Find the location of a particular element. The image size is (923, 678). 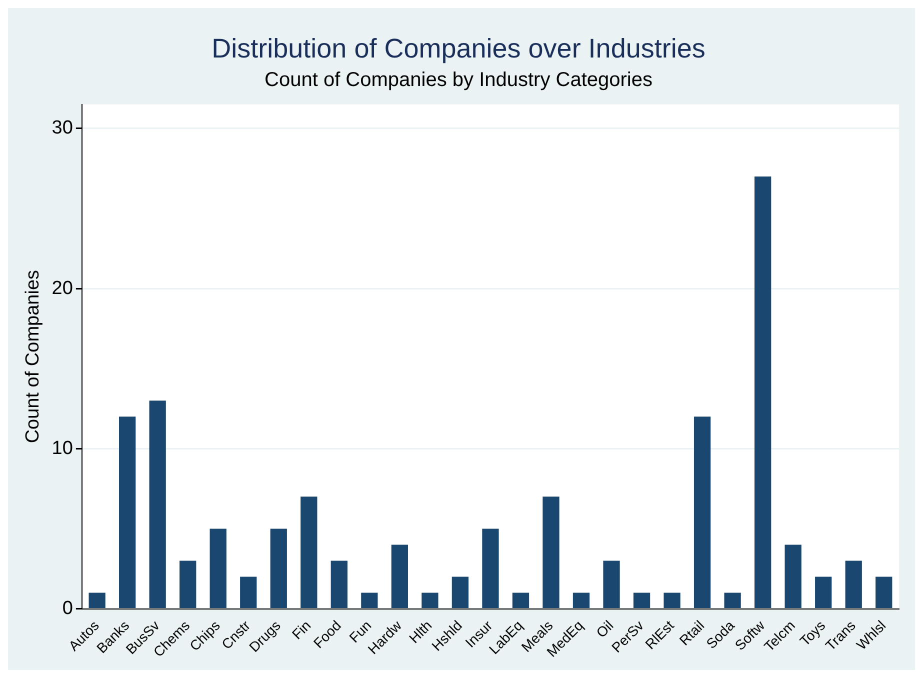

chart-title: Distribution of Companies over Industries is located at coordinates (459, 49).